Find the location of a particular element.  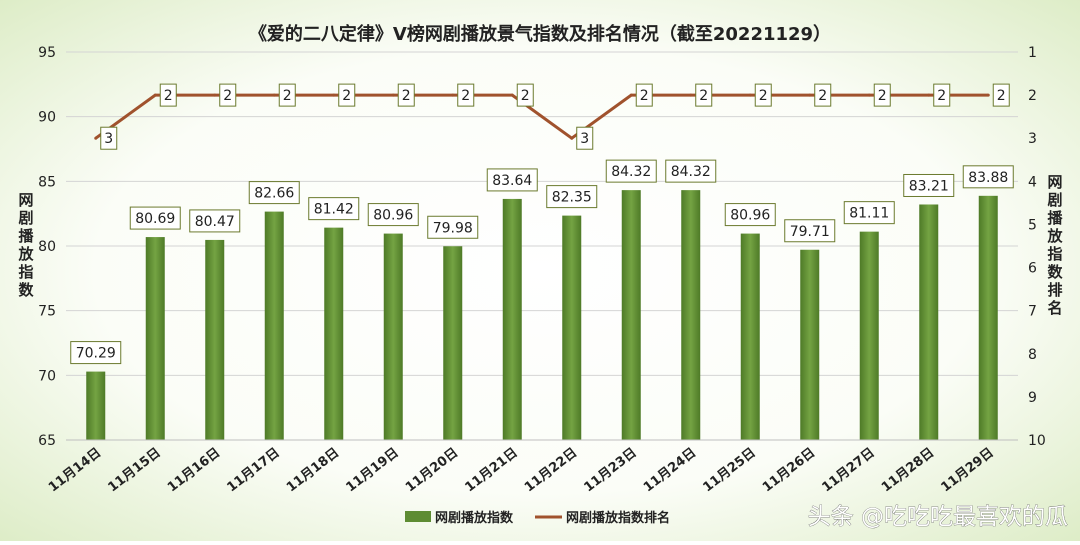

y2-tick-label: 4 is located at coordinates (1032, 182).